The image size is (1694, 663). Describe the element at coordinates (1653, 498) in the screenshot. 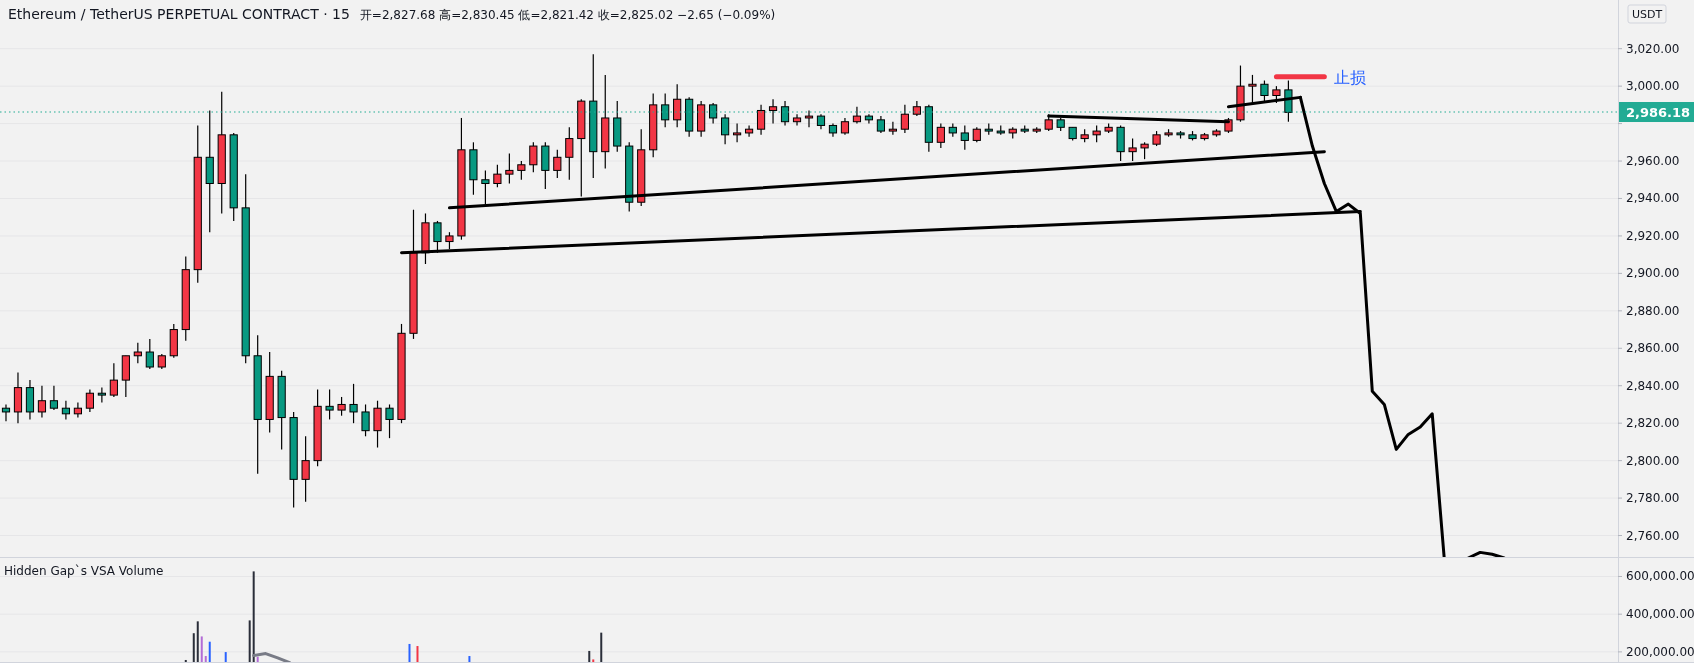

I see `y-tick-label: 2,780.00` at that location.